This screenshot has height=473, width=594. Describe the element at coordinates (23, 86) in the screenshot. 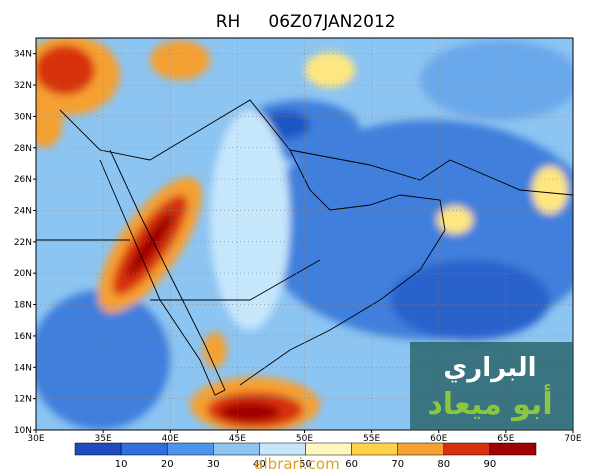

I see `lat-label: 32N` at that location.